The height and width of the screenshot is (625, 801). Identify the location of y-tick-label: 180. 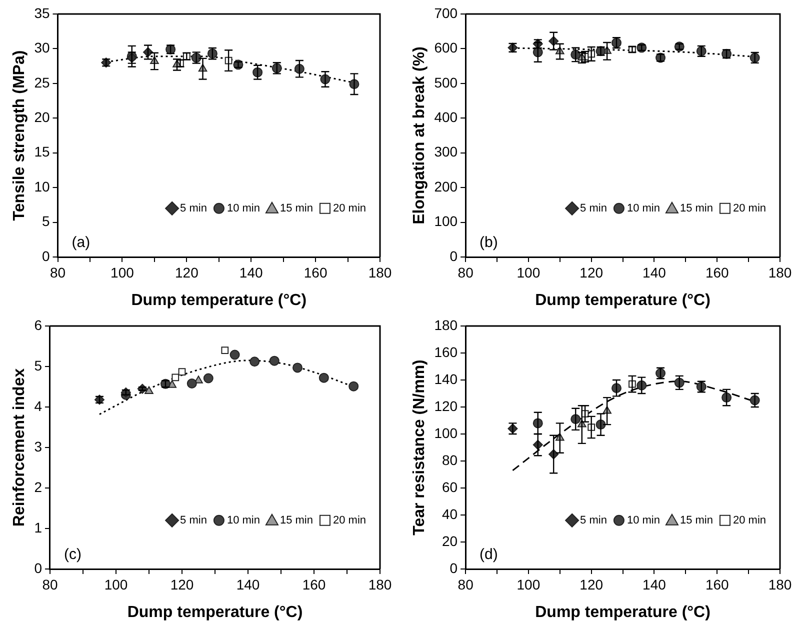
(446, 324).